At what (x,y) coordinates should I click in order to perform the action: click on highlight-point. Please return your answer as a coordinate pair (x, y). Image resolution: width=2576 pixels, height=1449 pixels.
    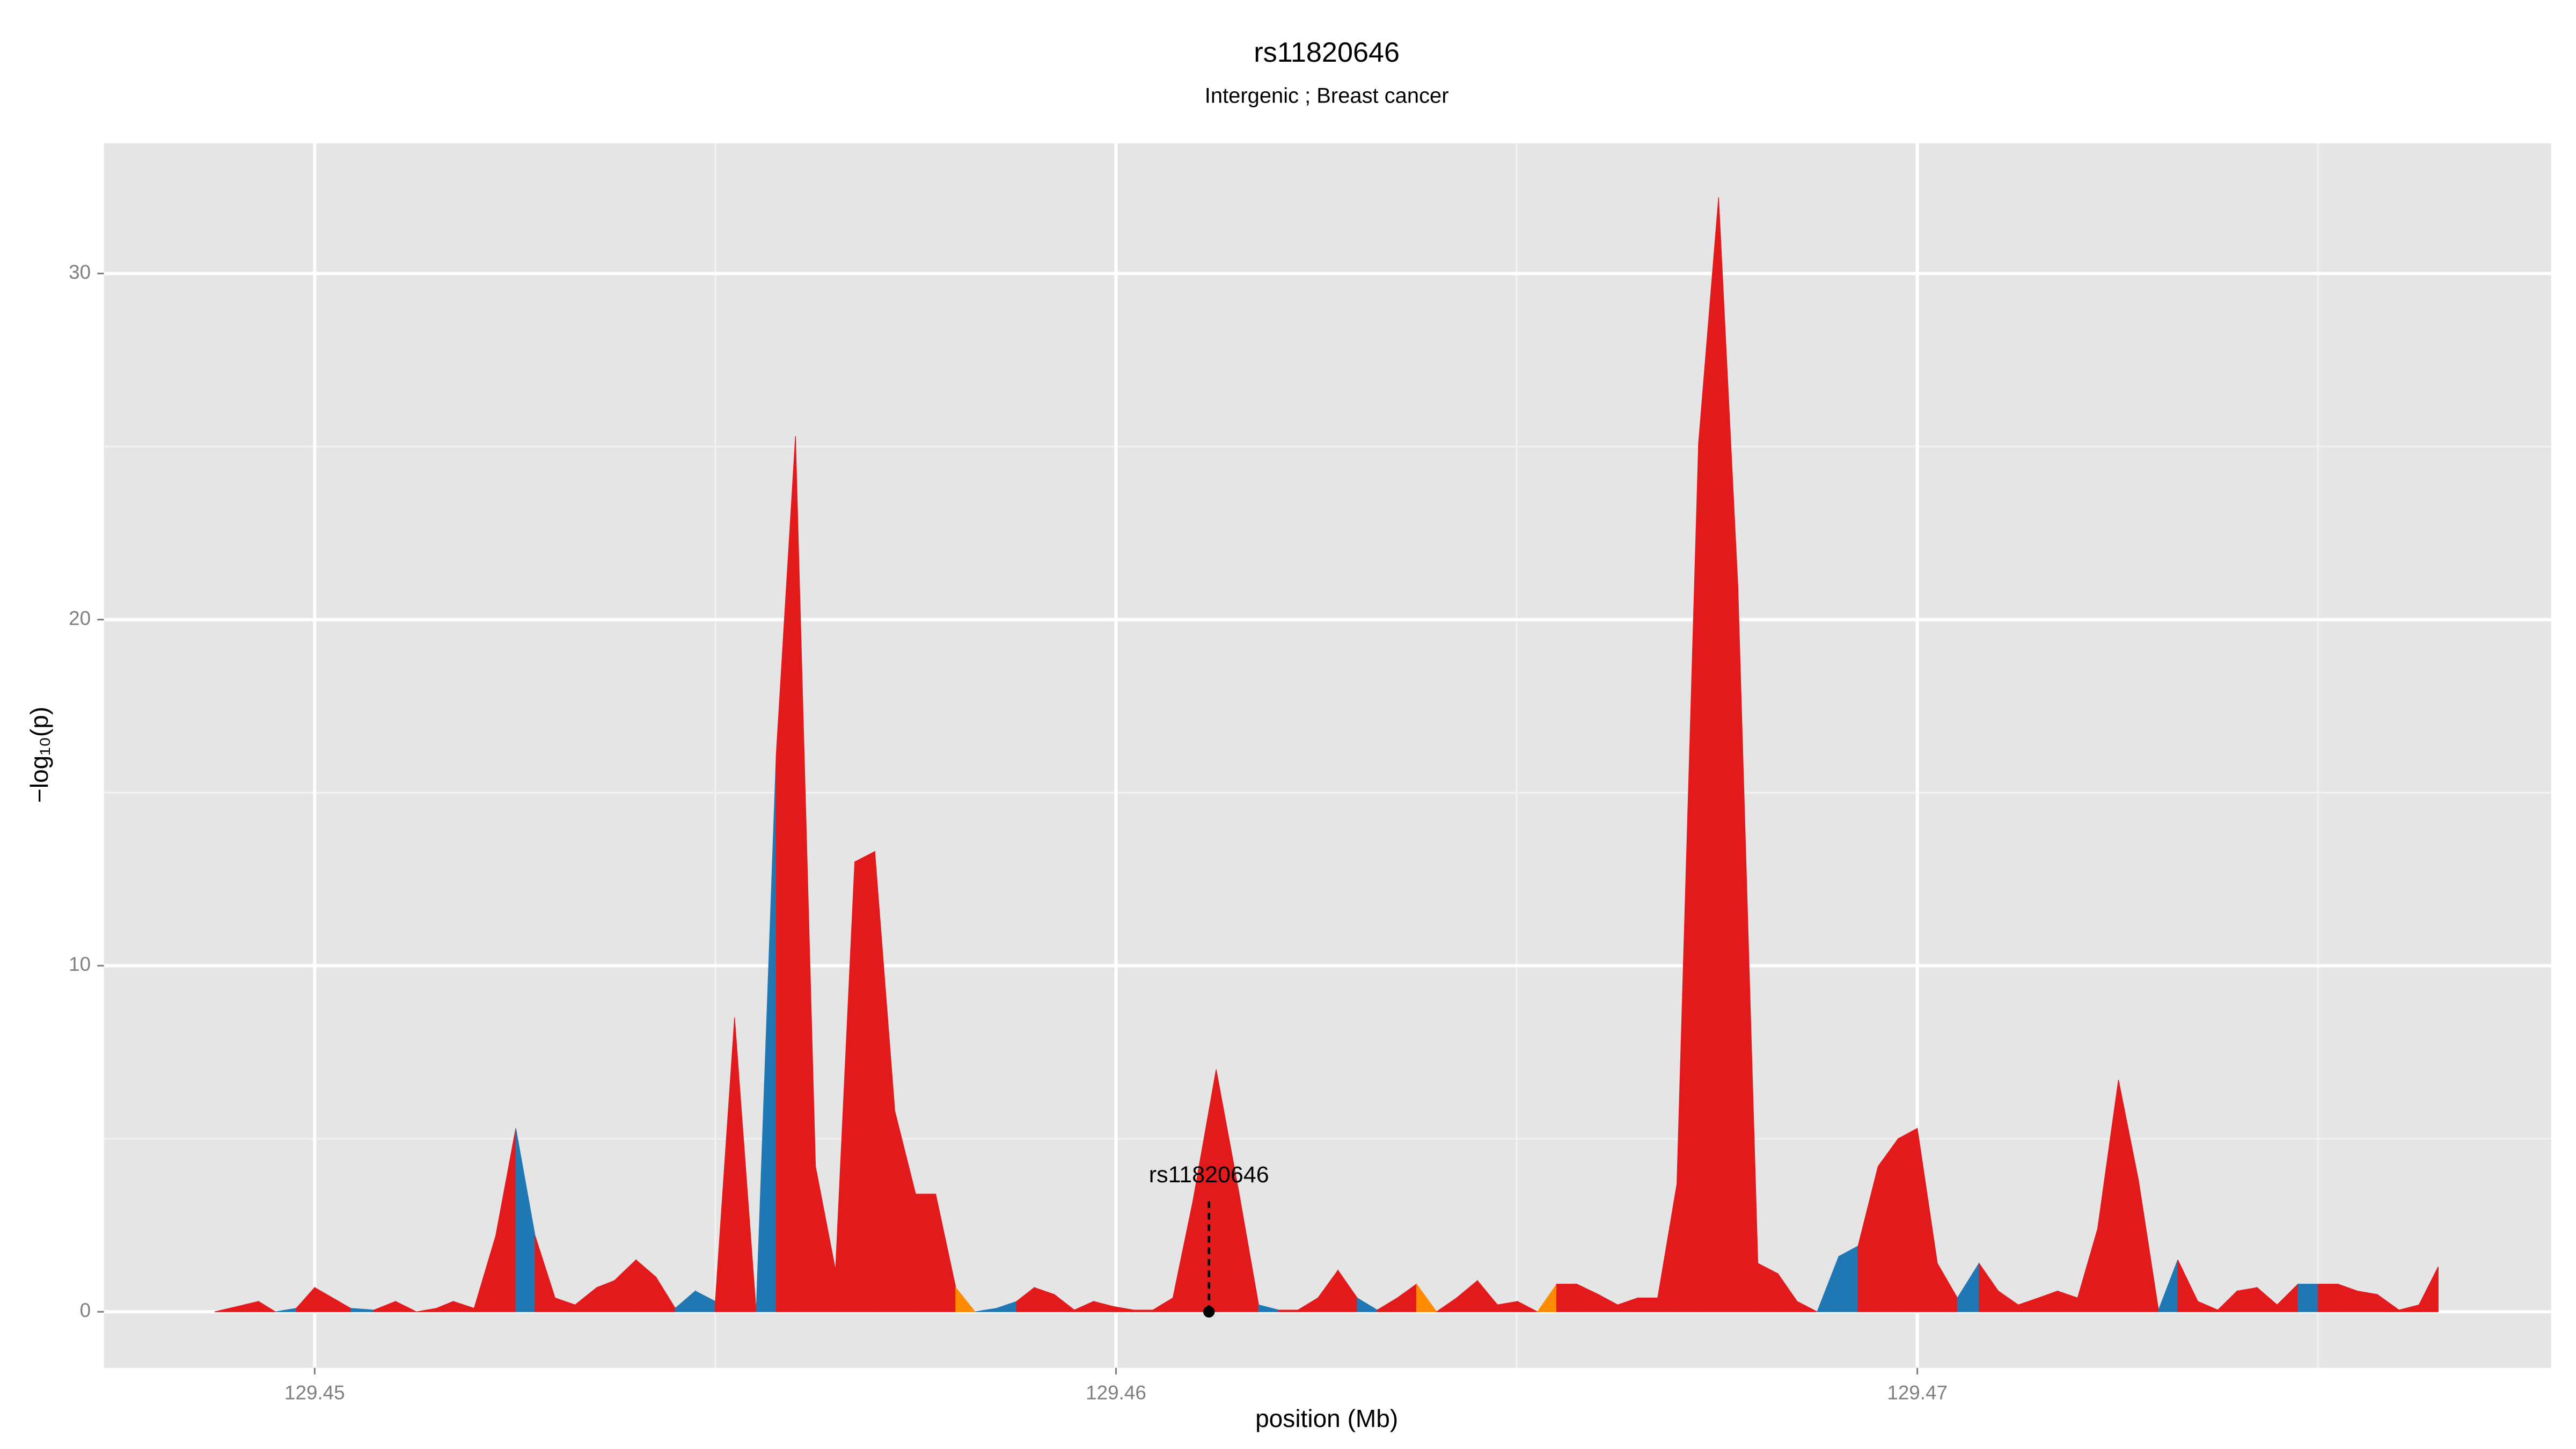
    Looking at the image, I should click on (1209, 1312).